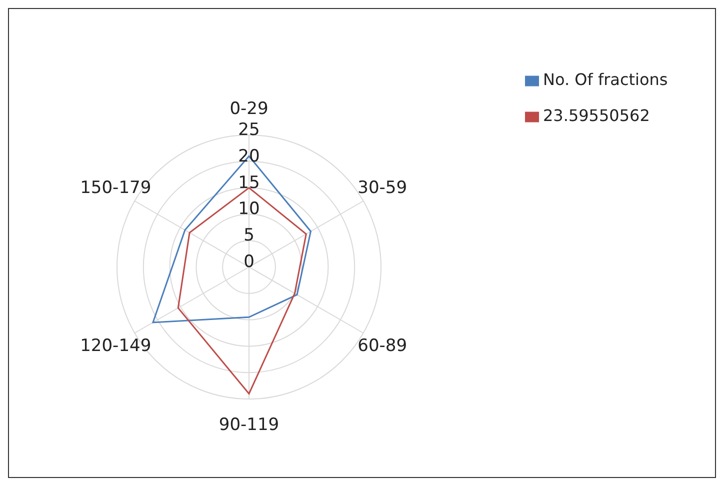  What do you see at coordinates (249, 109) in the screenshot?
I see `spoke-label: 0-29` at bounding box center [249, 109].